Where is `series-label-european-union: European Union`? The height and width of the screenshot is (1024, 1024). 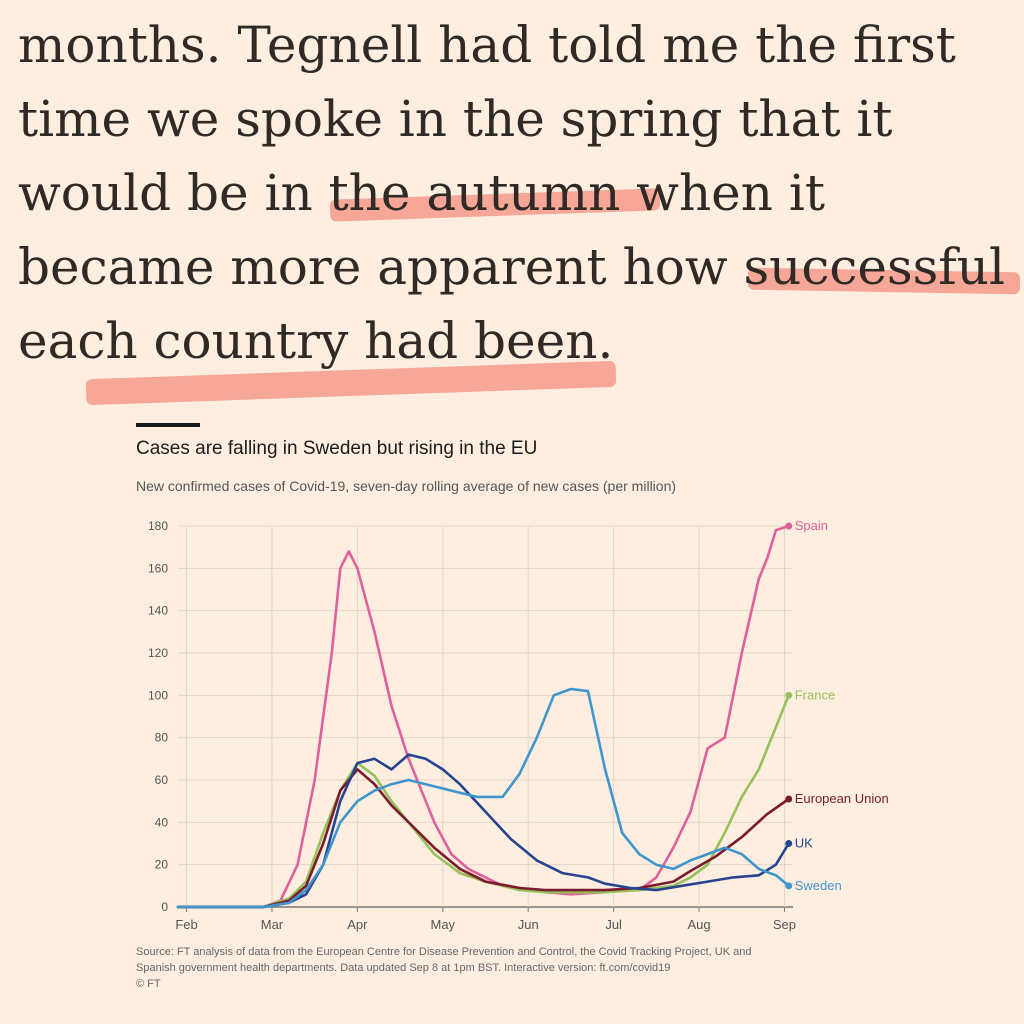 series-label-european-union: European Union is located at coordinates (842, 798).